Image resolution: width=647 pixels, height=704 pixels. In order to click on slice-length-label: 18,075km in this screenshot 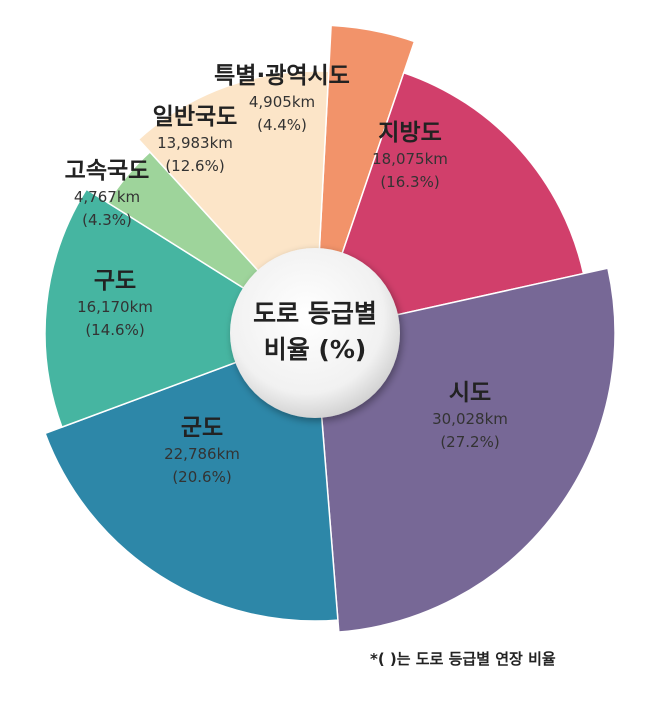, I will do `click(410, 159)`.